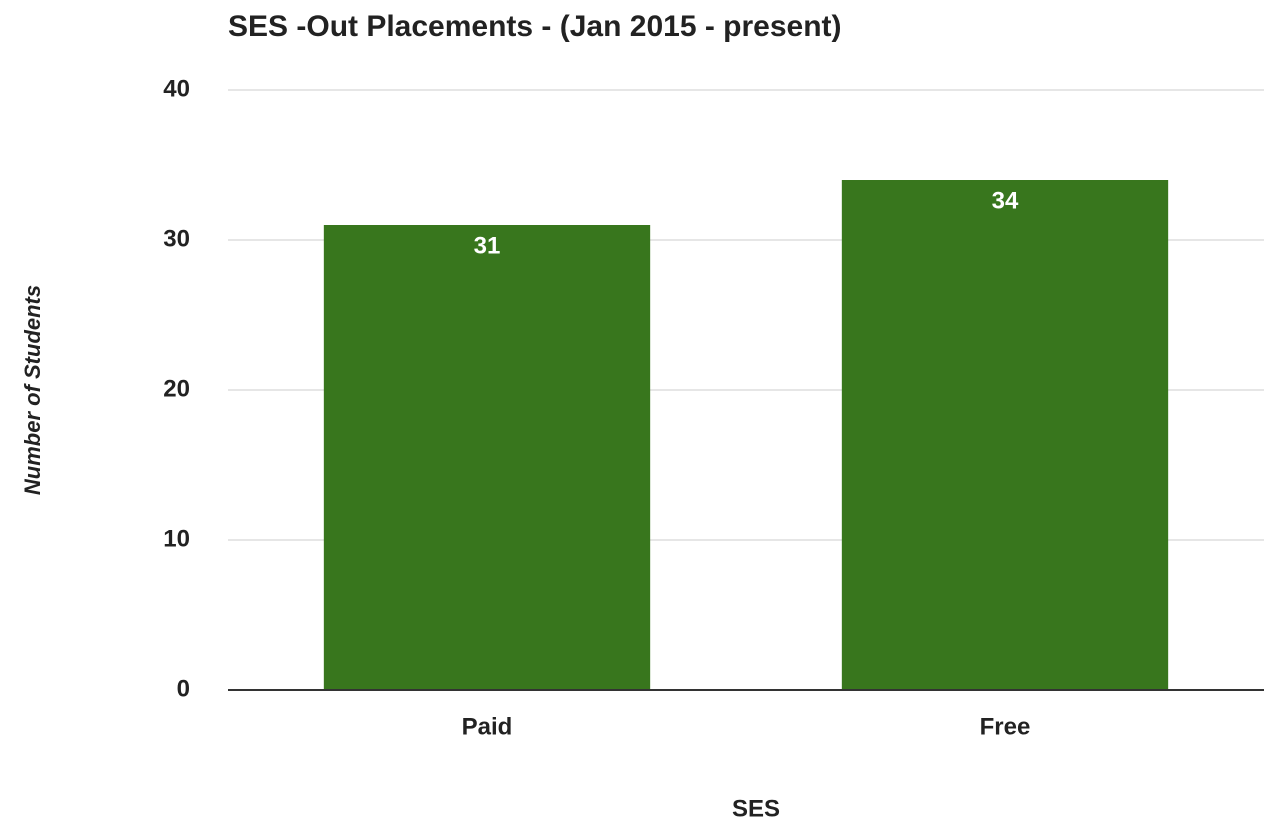 This screenshot has height=825, width=1264. I want to click on y-tick-label: 30, so click(176, 238).